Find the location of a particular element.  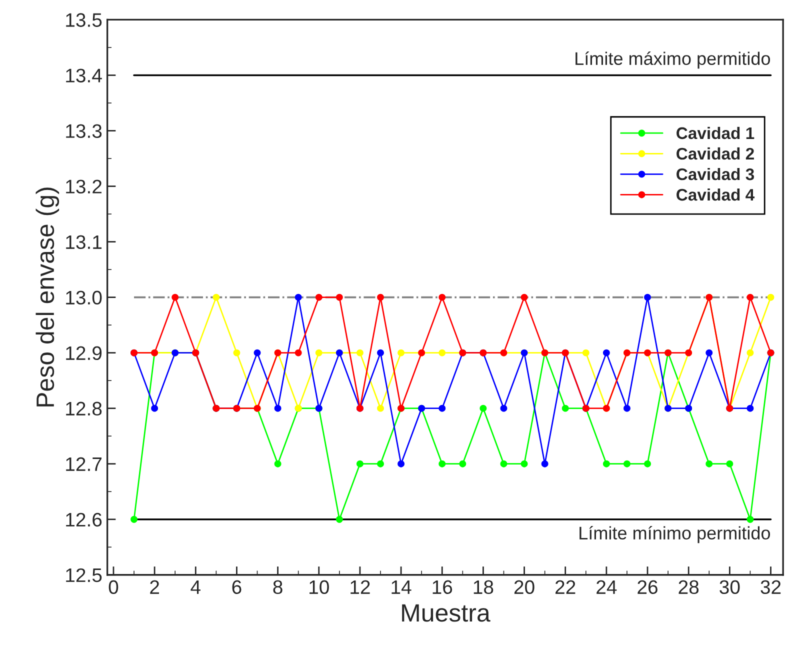

y-tick-label: 12.7 is located at coordinates (84, 464).